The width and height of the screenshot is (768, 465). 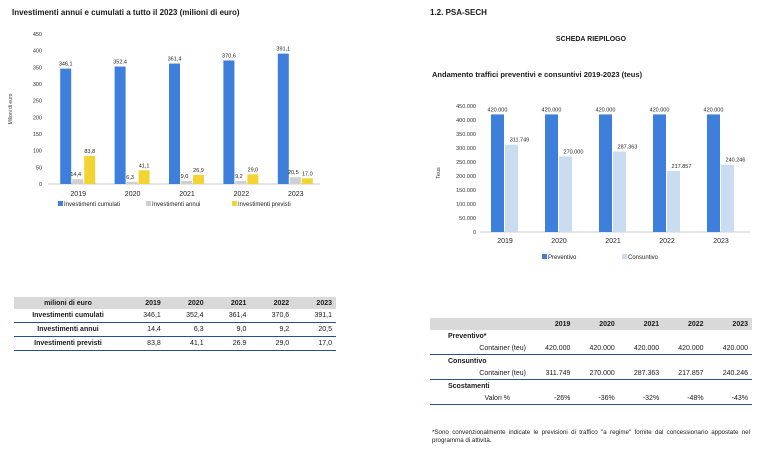 I want to click on y-tick-label: 100.000, so click(x=466, y=205).